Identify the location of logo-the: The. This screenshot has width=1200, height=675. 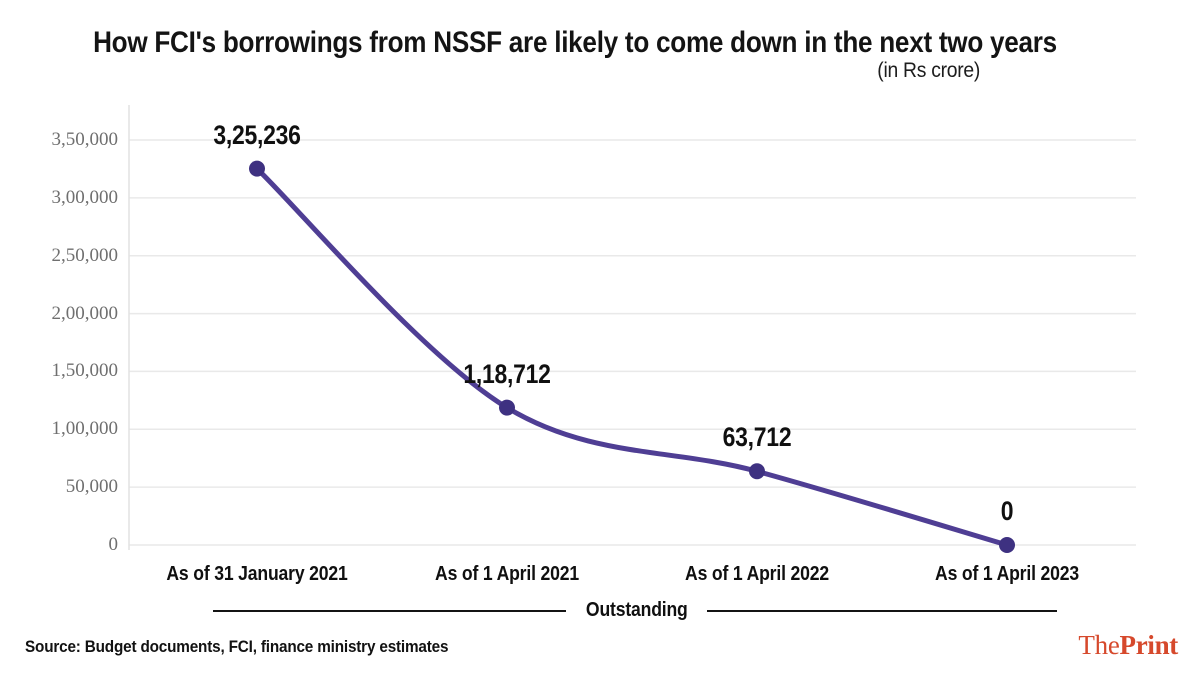
(1099, 645).